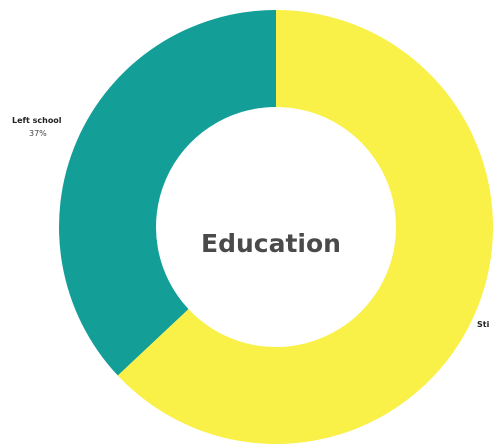 The width and height of the screenshot is (493, 446). I want to click on slice-label-still: Sti, so click(483, 324).